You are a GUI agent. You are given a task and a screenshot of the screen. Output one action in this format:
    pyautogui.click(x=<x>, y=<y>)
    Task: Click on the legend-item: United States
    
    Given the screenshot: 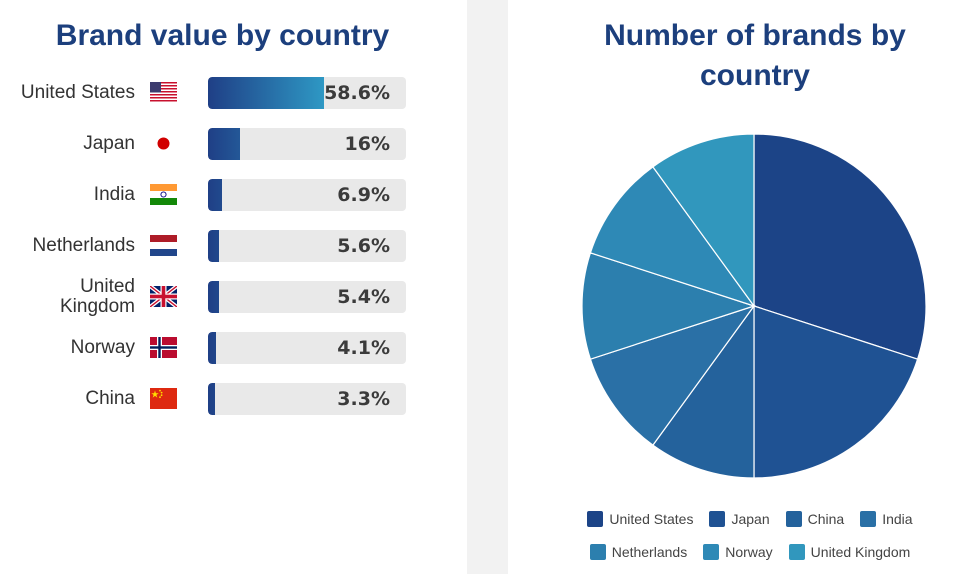 What is the action you would take?
    pyautogui.click(x=640, y=519)
    